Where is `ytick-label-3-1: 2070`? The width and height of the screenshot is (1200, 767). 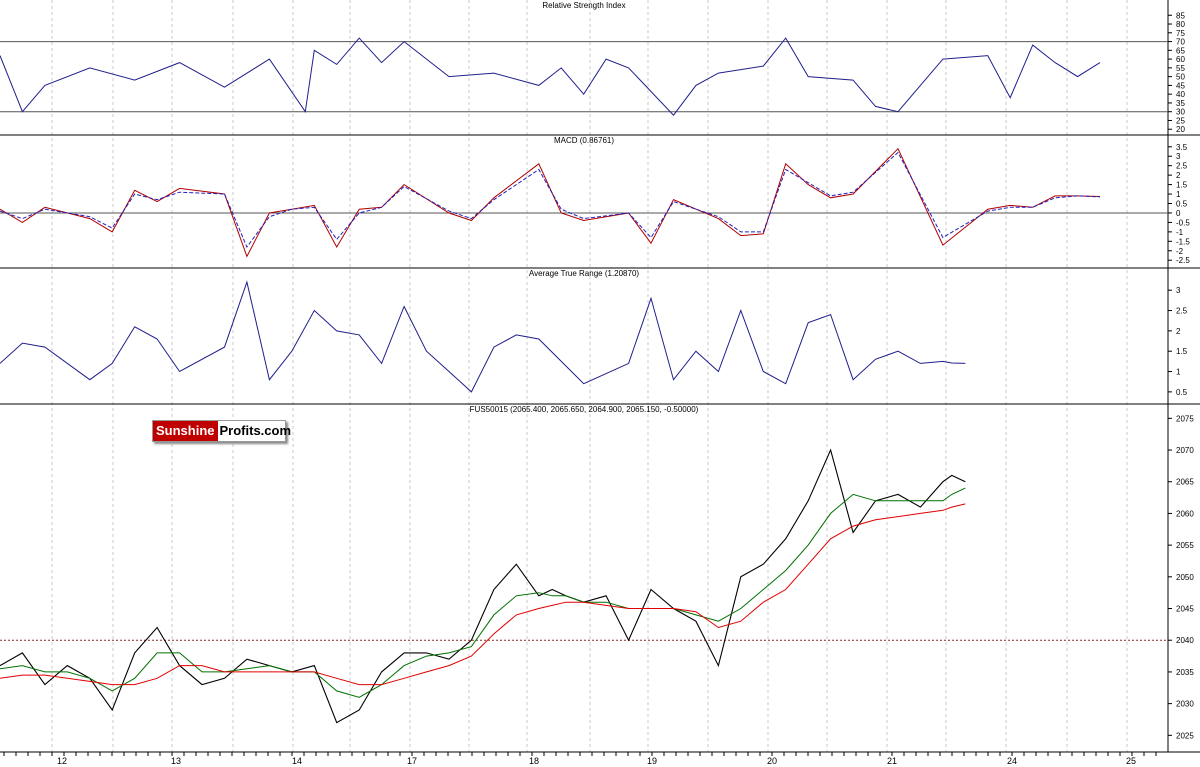 ytick-label-3-1: 2070 is located at coordinates (1185, 450).